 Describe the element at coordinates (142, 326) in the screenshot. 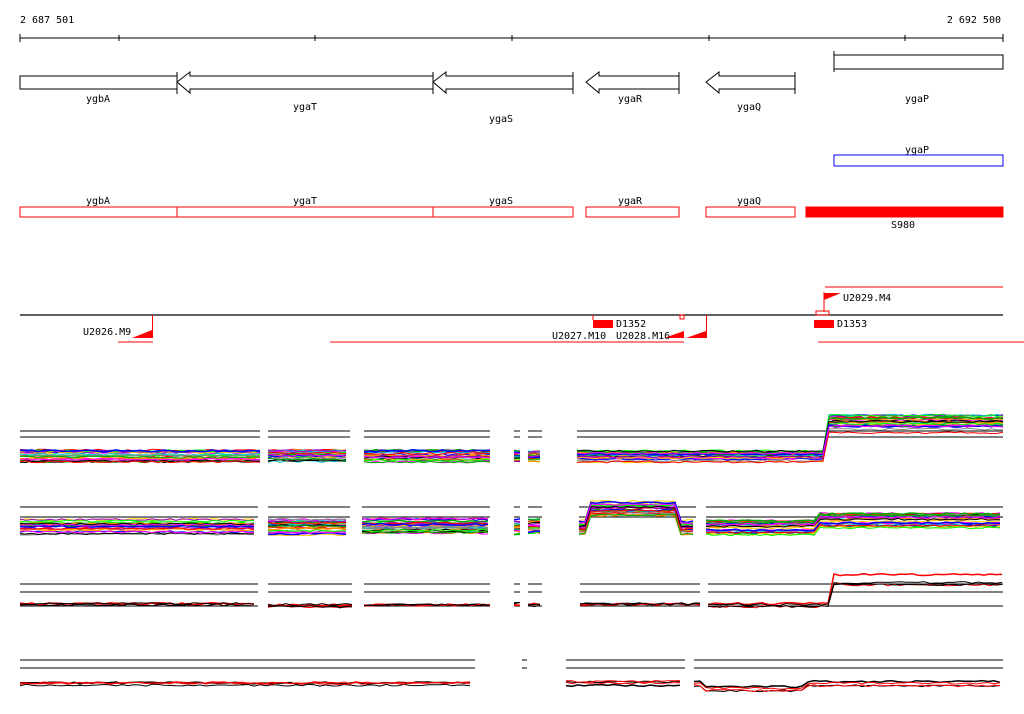

I see `u2026-marker` at that location.